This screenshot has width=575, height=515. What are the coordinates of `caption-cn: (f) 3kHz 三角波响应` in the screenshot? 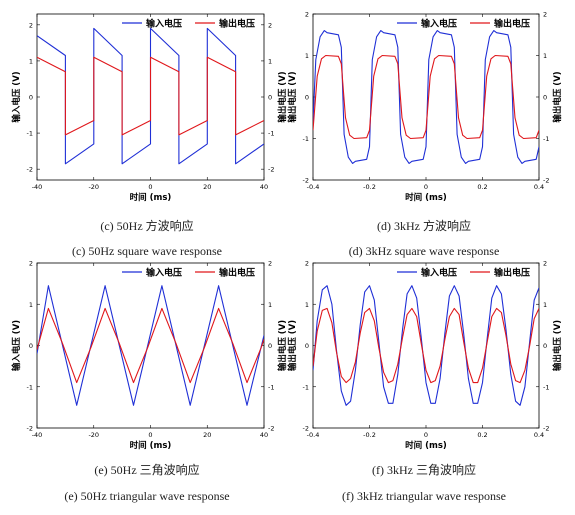 It's located at (424, 469).